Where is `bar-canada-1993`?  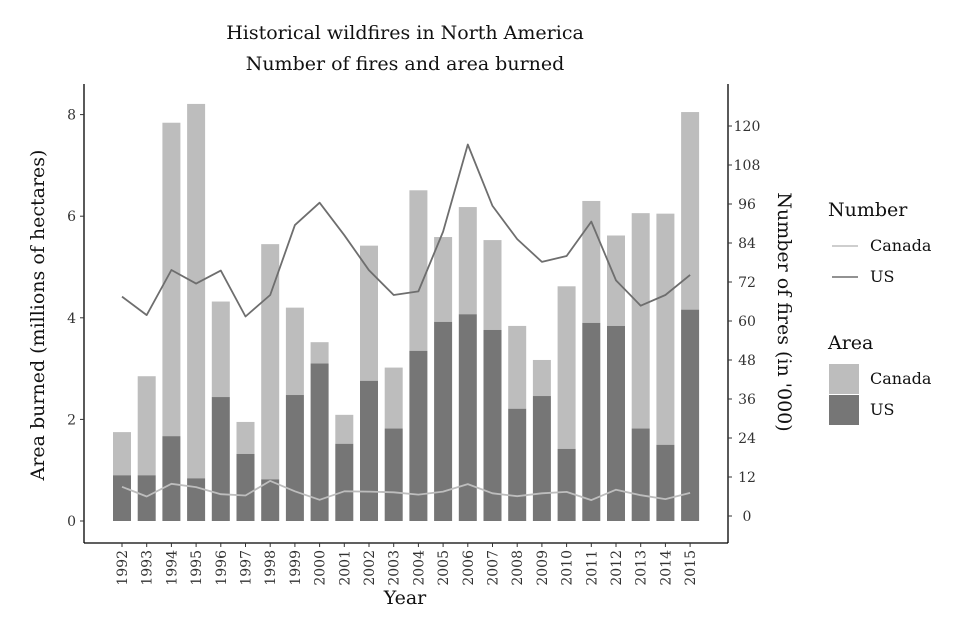
bar-canada-1993 is located at coordinates (146, 426).